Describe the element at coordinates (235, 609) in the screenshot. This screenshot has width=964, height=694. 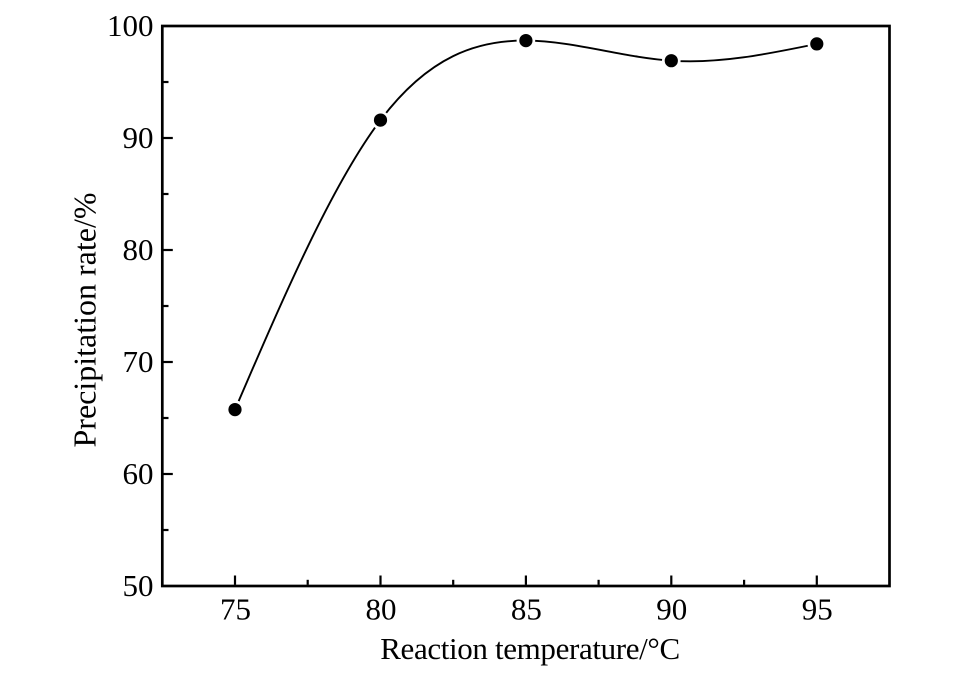
I see `svg-text: 75` at that location.